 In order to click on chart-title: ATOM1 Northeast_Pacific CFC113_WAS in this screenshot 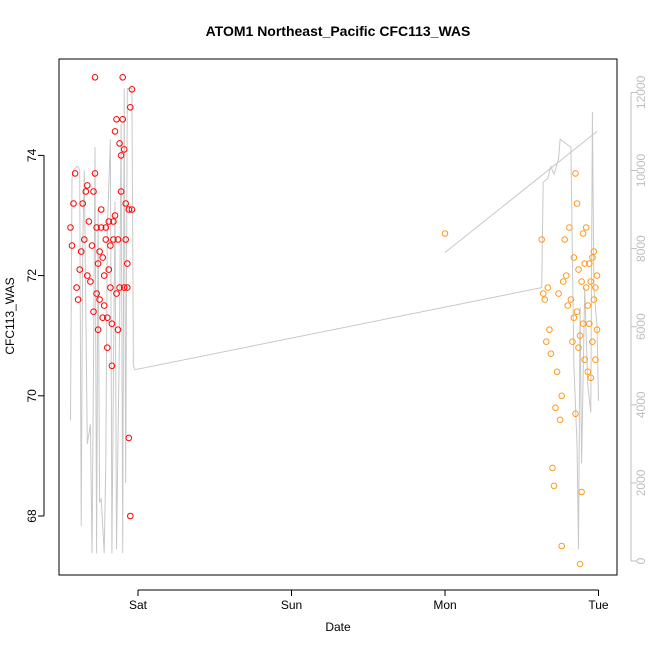, I will do `click(338, 31)`.